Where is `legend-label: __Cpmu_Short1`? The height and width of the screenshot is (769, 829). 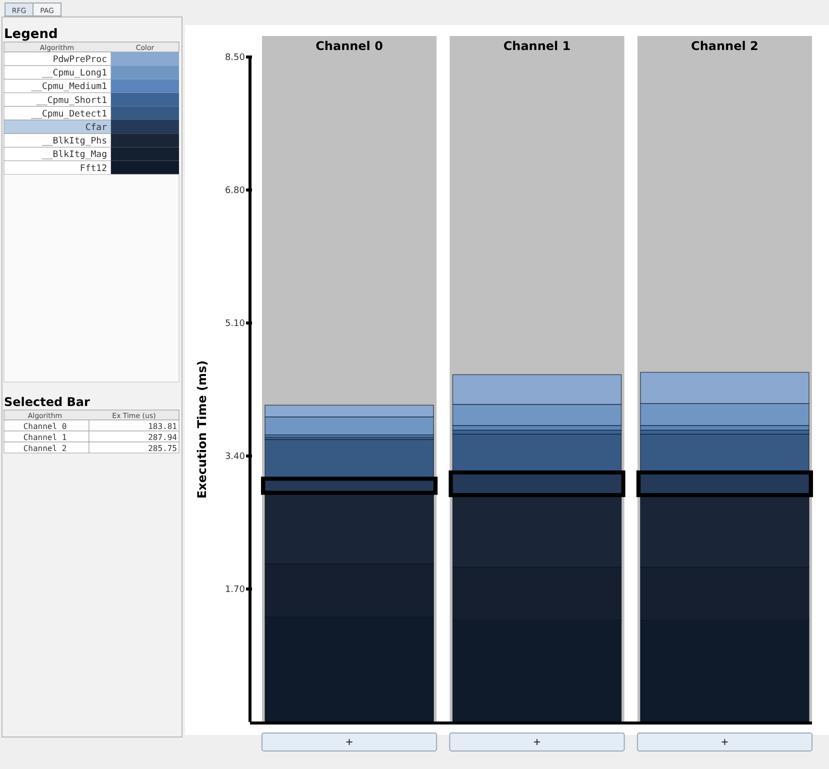 legend-label: __Cpmu_Short1 is located at coordinates (71, 101).